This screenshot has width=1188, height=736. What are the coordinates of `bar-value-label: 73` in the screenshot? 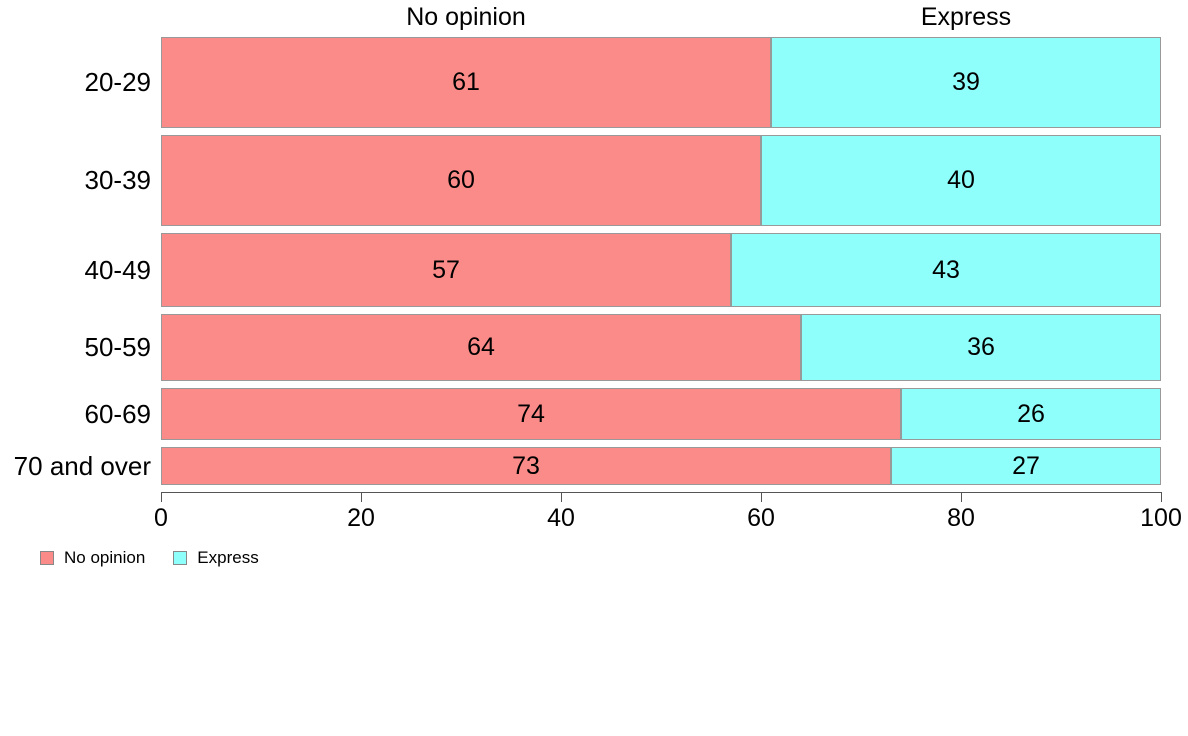 It's located at (526, 465).